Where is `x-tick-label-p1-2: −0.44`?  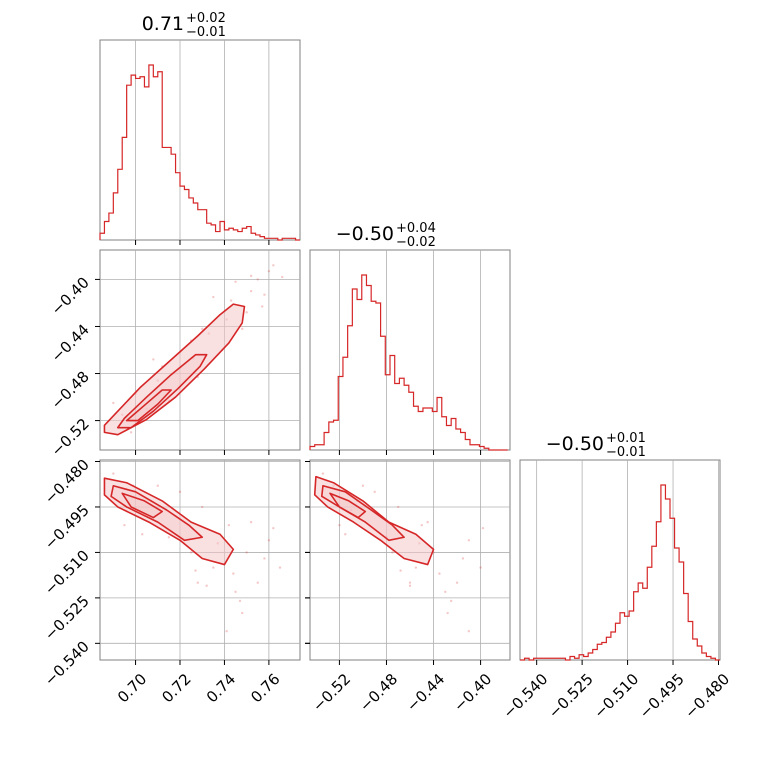
x-tick-label-p1-2: −0.44 is located at coordinates (425, 692).